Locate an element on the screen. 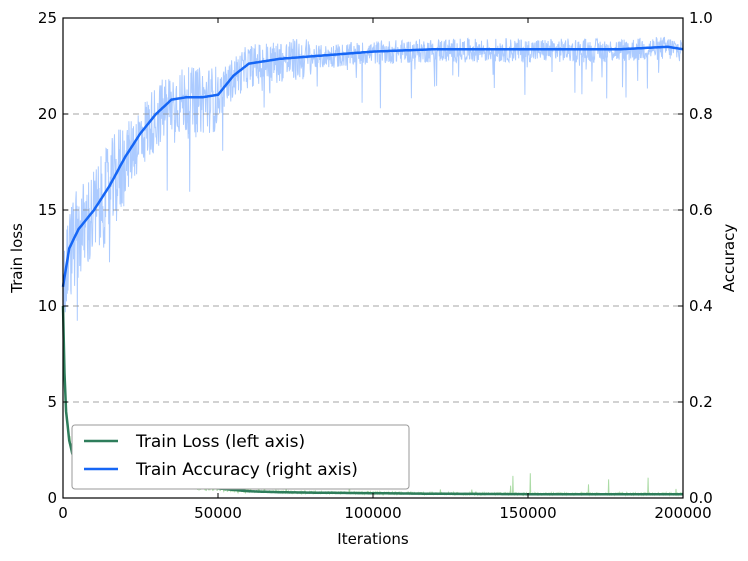 The image size is (748, 561). x-tick-label: 200000 is located at coordinates (682, 513).